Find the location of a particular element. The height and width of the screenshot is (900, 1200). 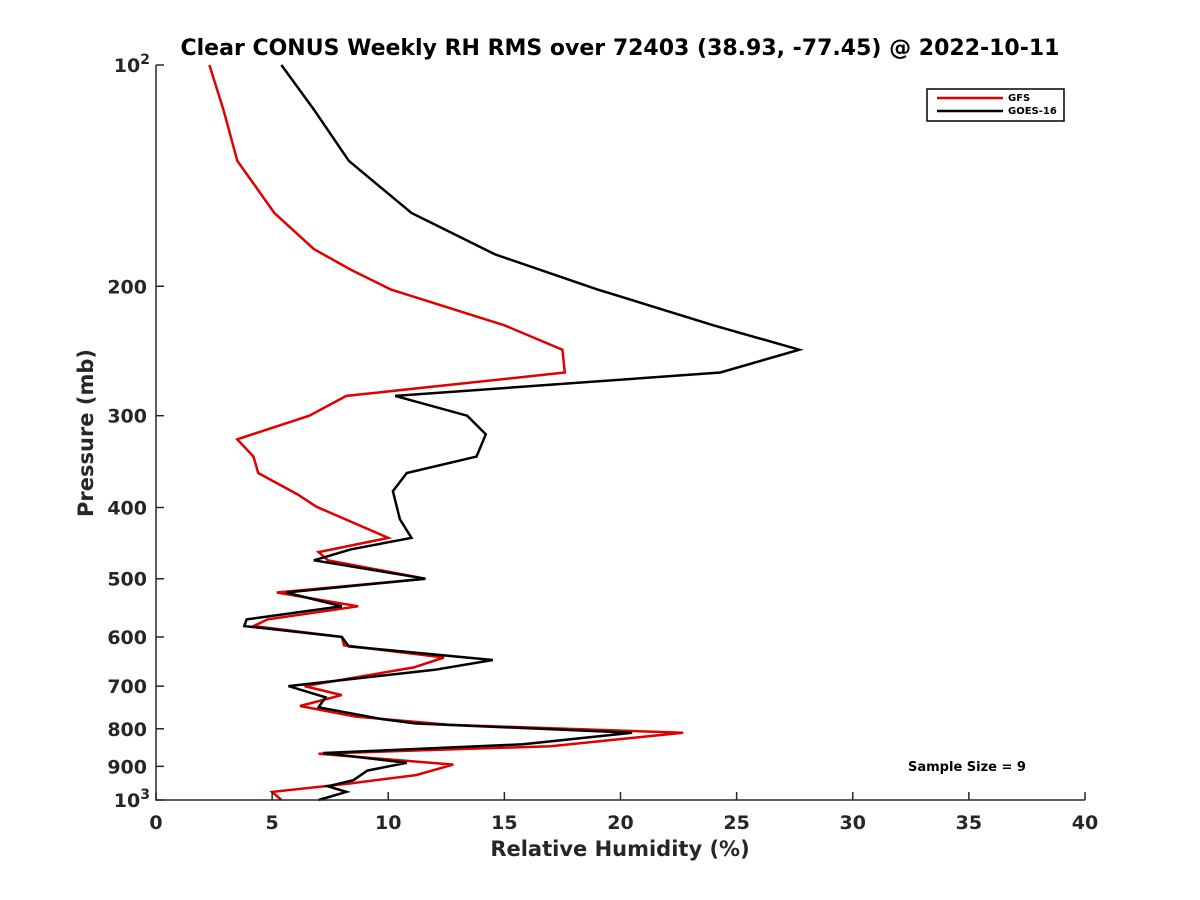

x-axis-ticks: 0 5 10 15 20 25 30 35 40 is located at coordinates (623, 813).